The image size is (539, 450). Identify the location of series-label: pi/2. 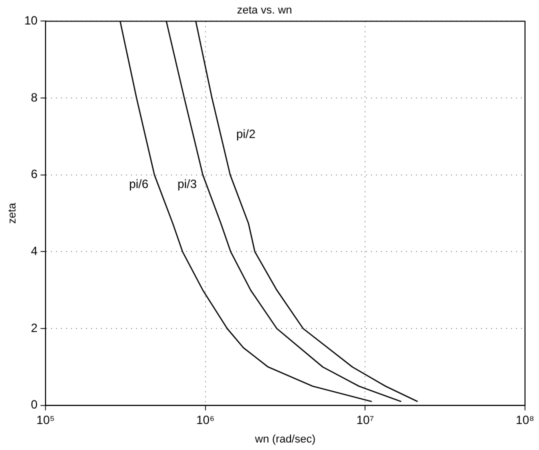
(246, 134).